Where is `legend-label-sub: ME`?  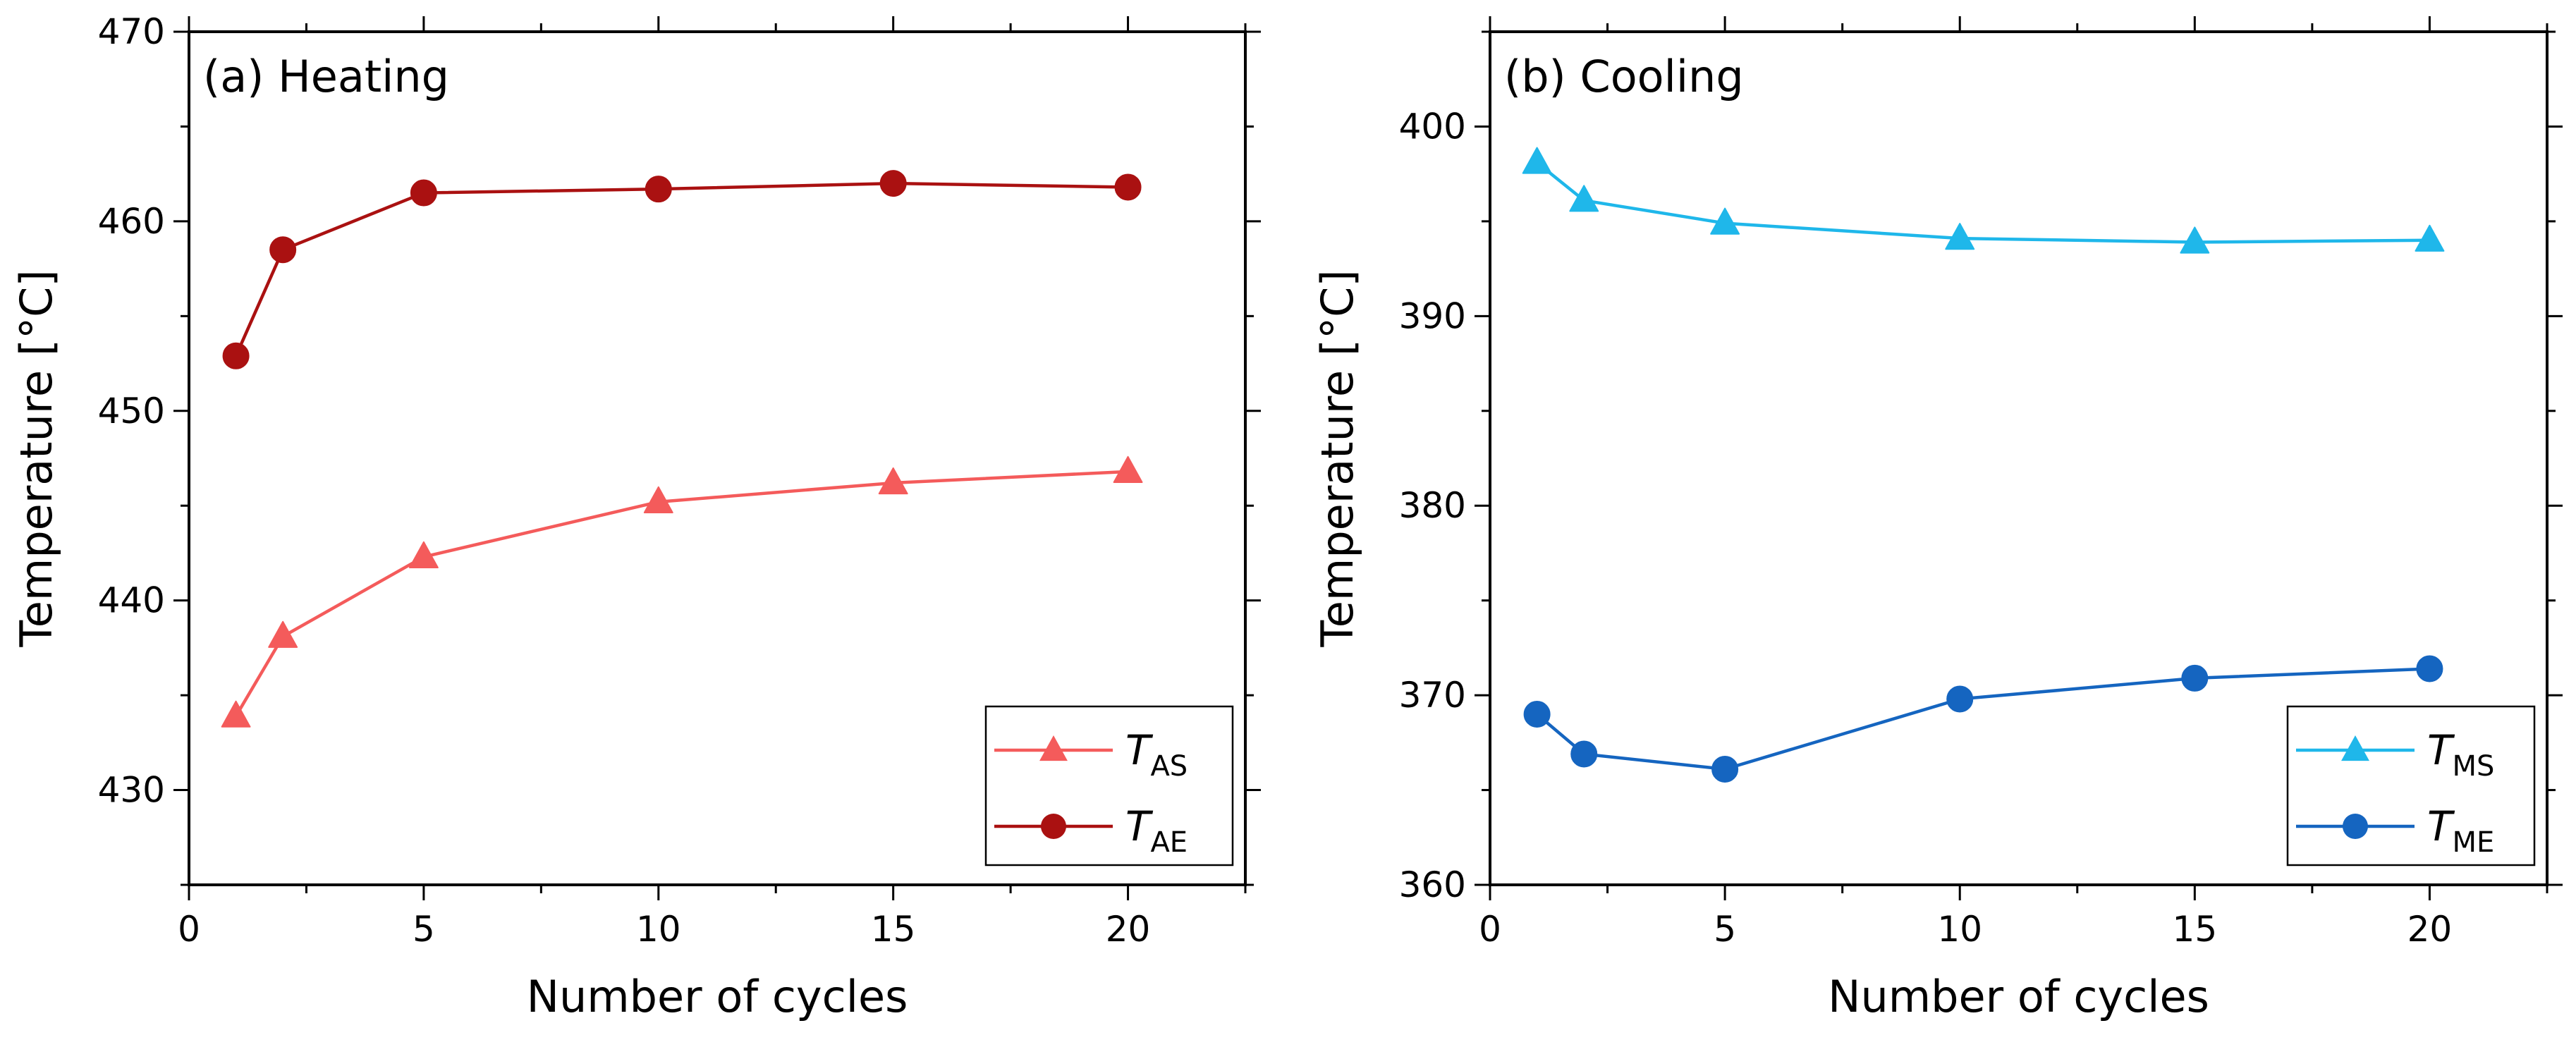
legend-label-sub: ME is located at coordinates (2473, 843).